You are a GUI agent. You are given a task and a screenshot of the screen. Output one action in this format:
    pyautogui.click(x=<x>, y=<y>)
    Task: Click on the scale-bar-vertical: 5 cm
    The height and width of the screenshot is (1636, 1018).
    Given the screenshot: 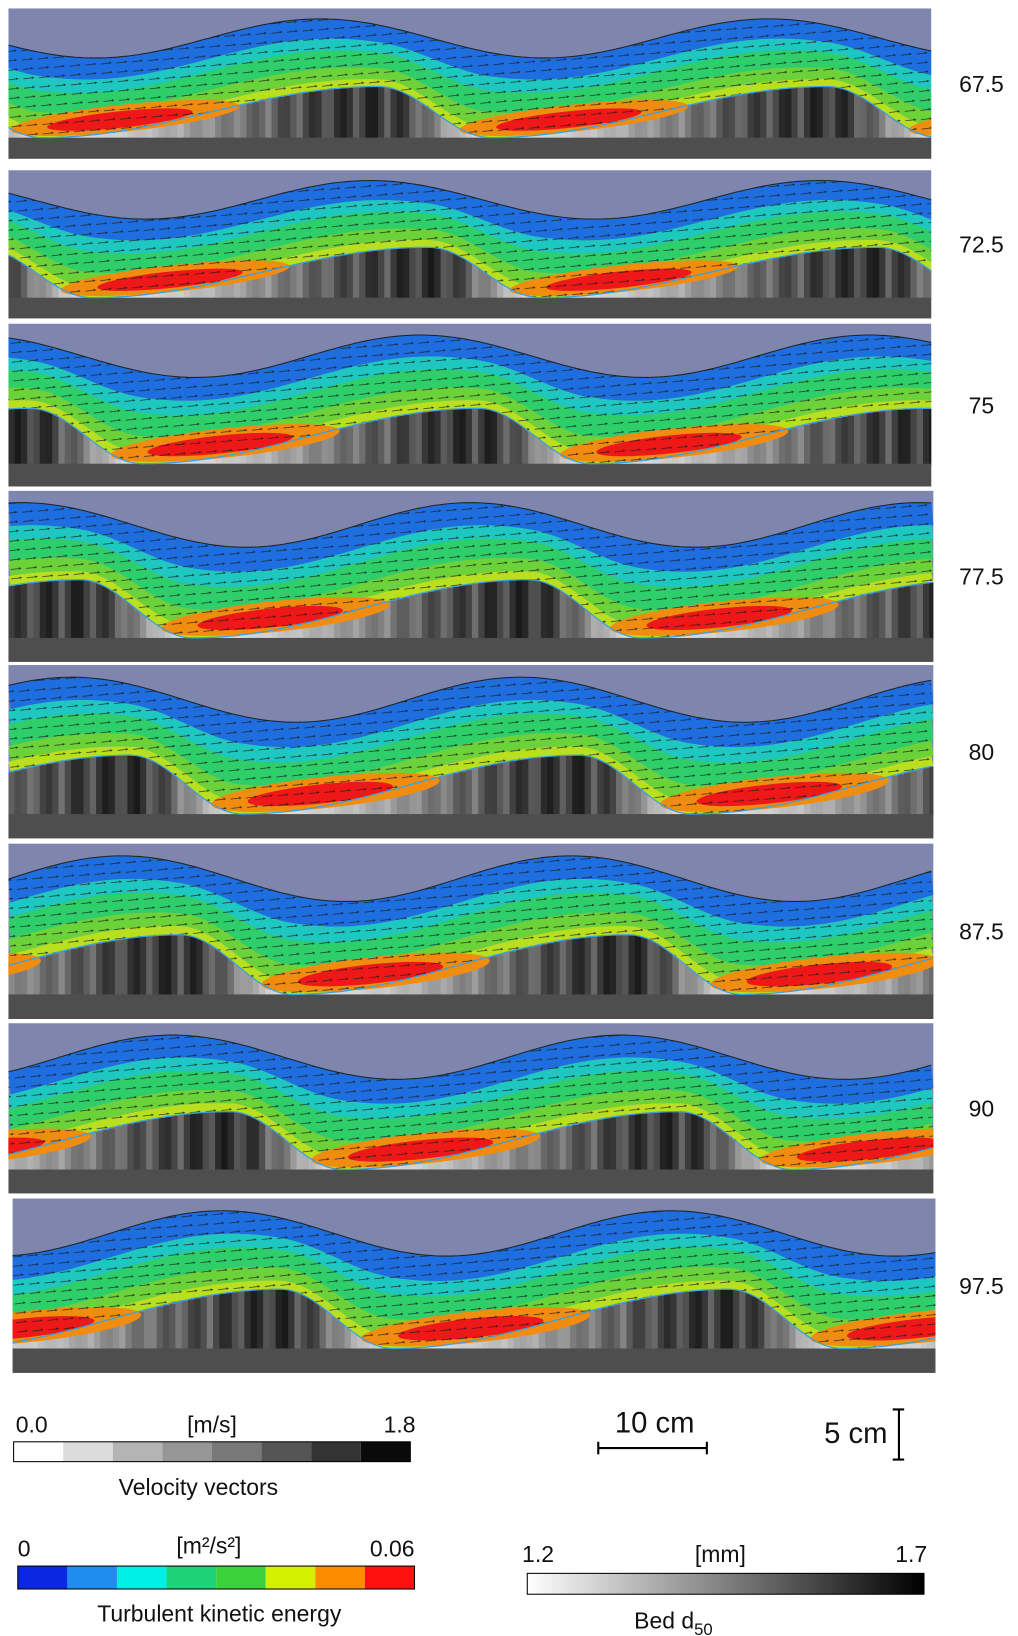 What is the action you would take?
    pyautogui.click(x=864, y=1434)
    